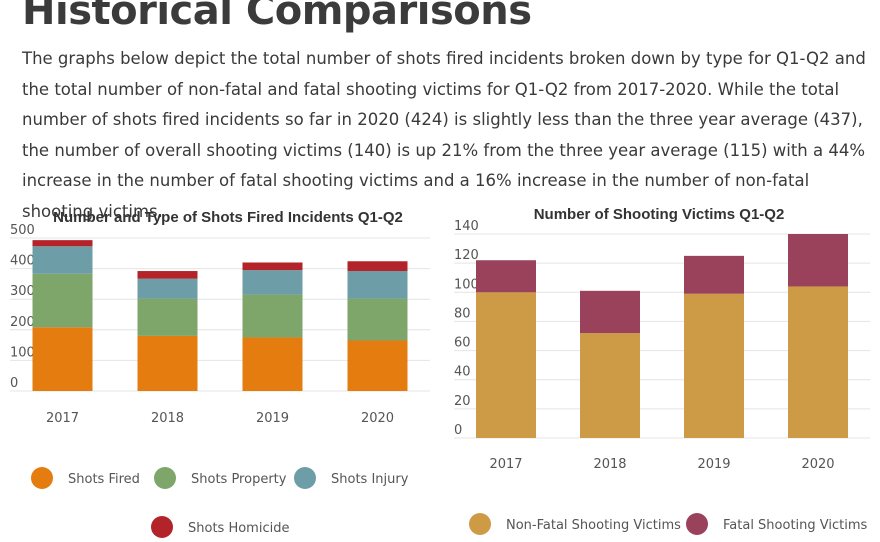 This screenshot has width=880, height=542. Describe the element at coordinates (22, 322) in the screenshot. I see `y-tick-label: 200` at that location.